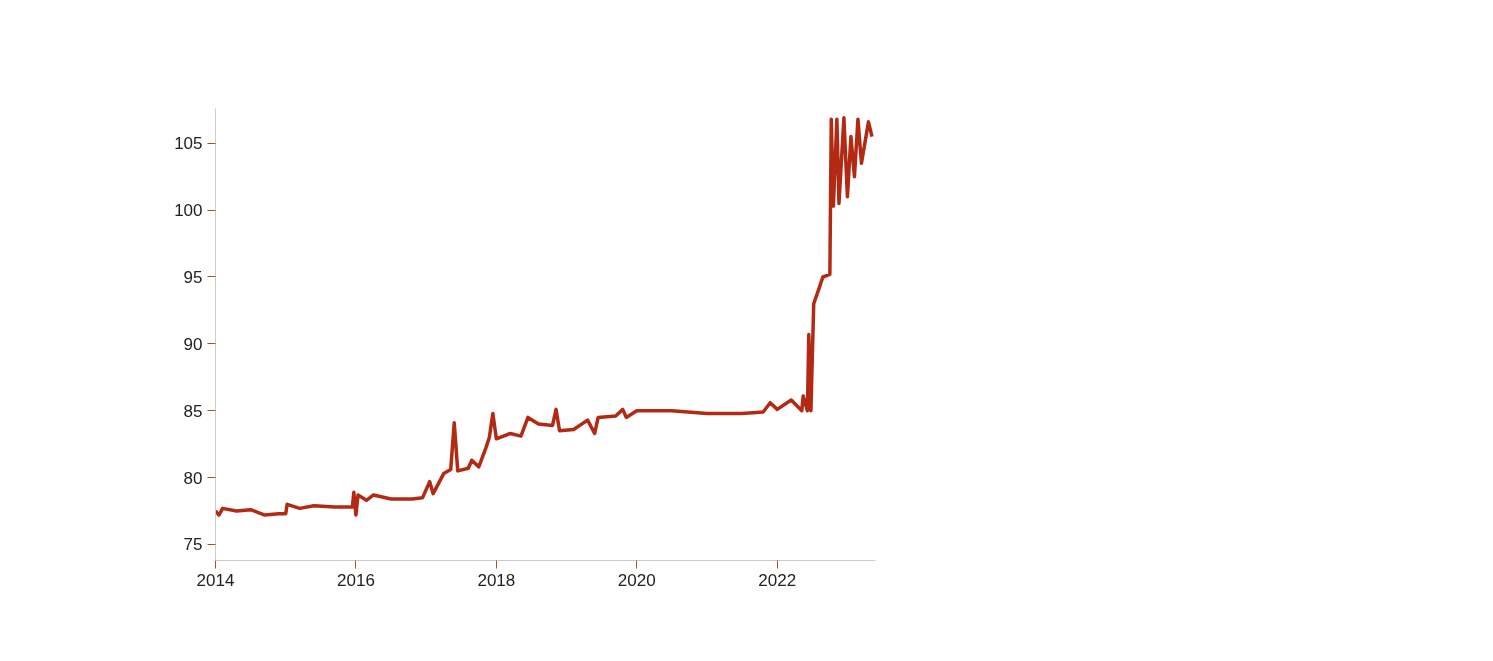  What do you see at coordinates (777, 580) in the screenshot?
I see `x-tick-label: 2022` at bounding box center [777, 580].